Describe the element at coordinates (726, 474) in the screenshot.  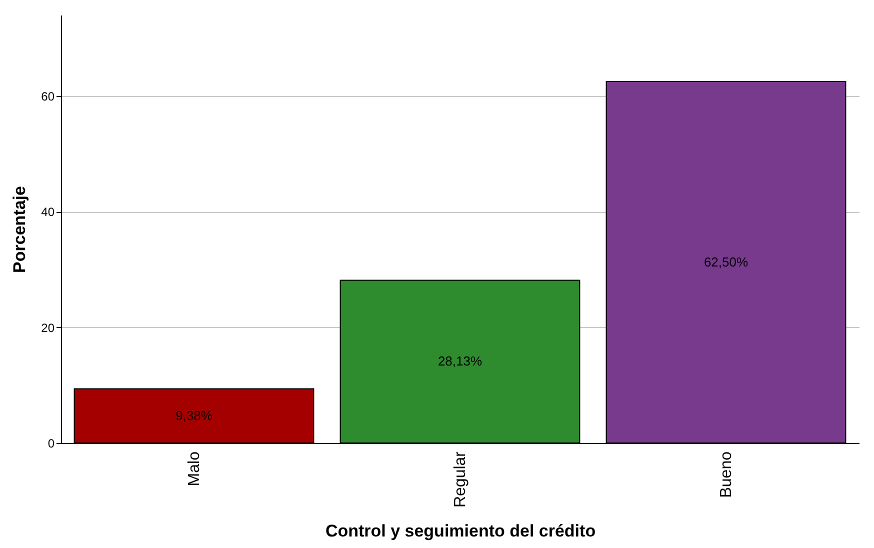
I see `x-tick-label: Bueno` at that location.